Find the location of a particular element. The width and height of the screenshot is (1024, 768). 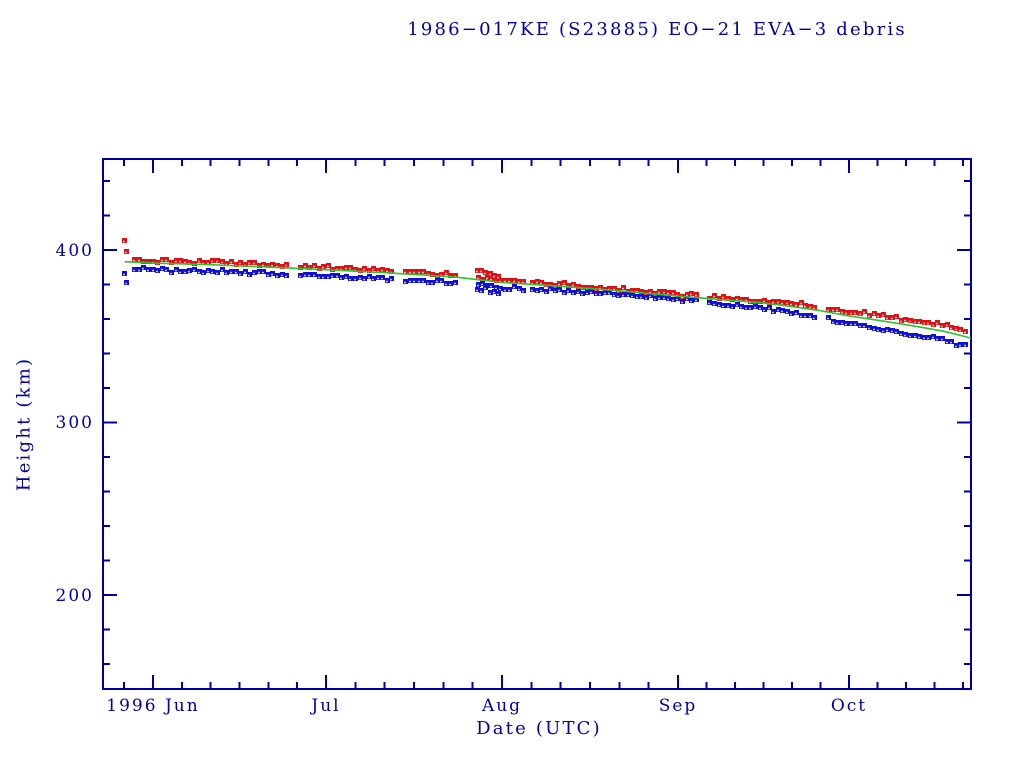

x-tick-label: Oct is located at coordinates (849, 706).